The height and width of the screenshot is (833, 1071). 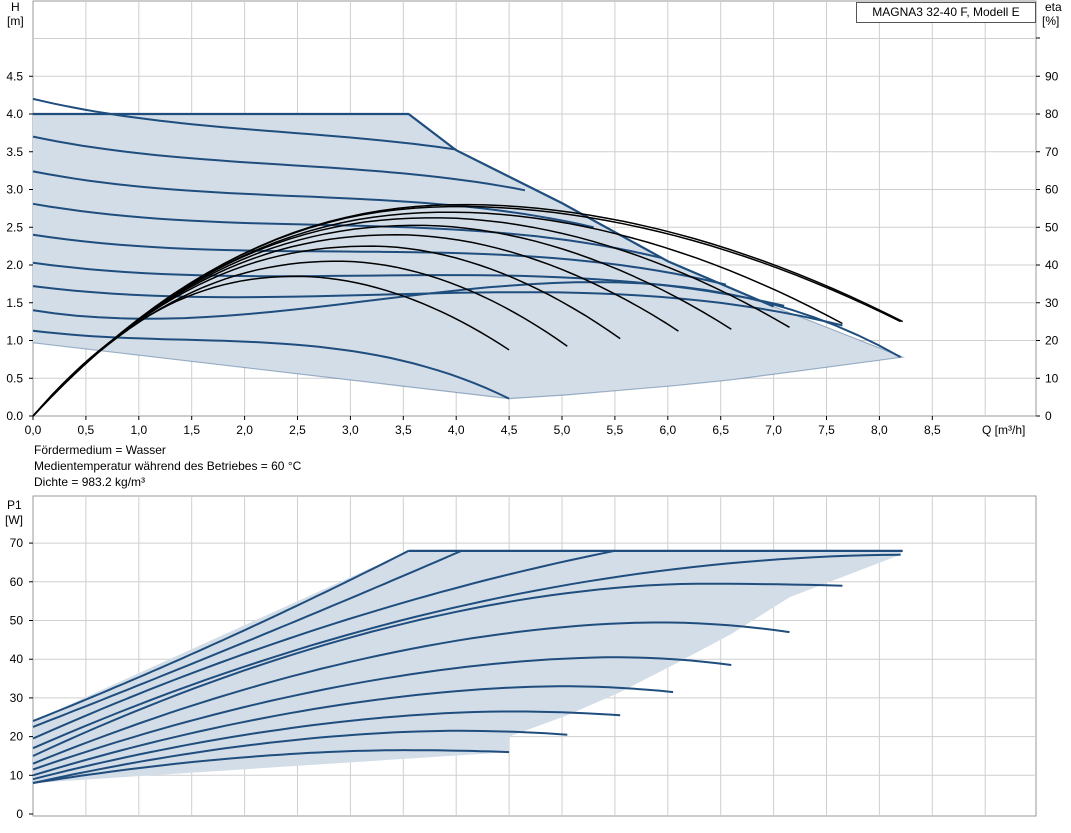 I want to click on y2-tick-label: 40, so click(x=1052, y=265).